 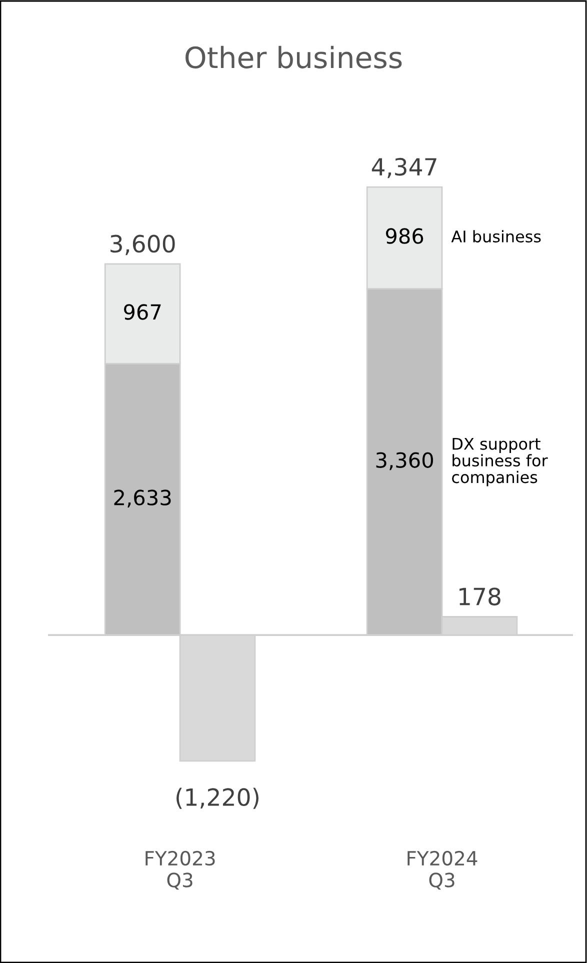 What do you see at coordinates (142, 312) in the screenshot?
I see `data-label: 967` at bounding box center [142, 312].